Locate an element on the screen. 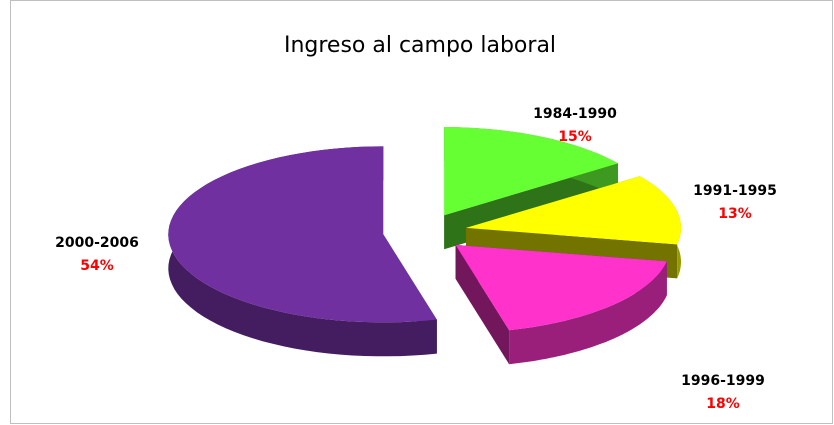  value-label: 15% is located at coordinates (575, 137).